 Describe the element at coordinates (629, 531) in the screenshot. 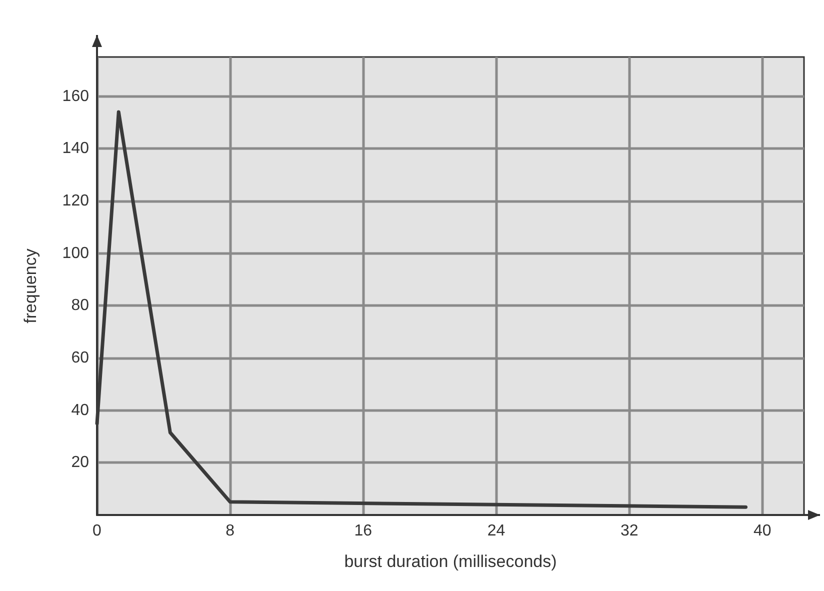

I see `x-tick-label: 32` at that location.